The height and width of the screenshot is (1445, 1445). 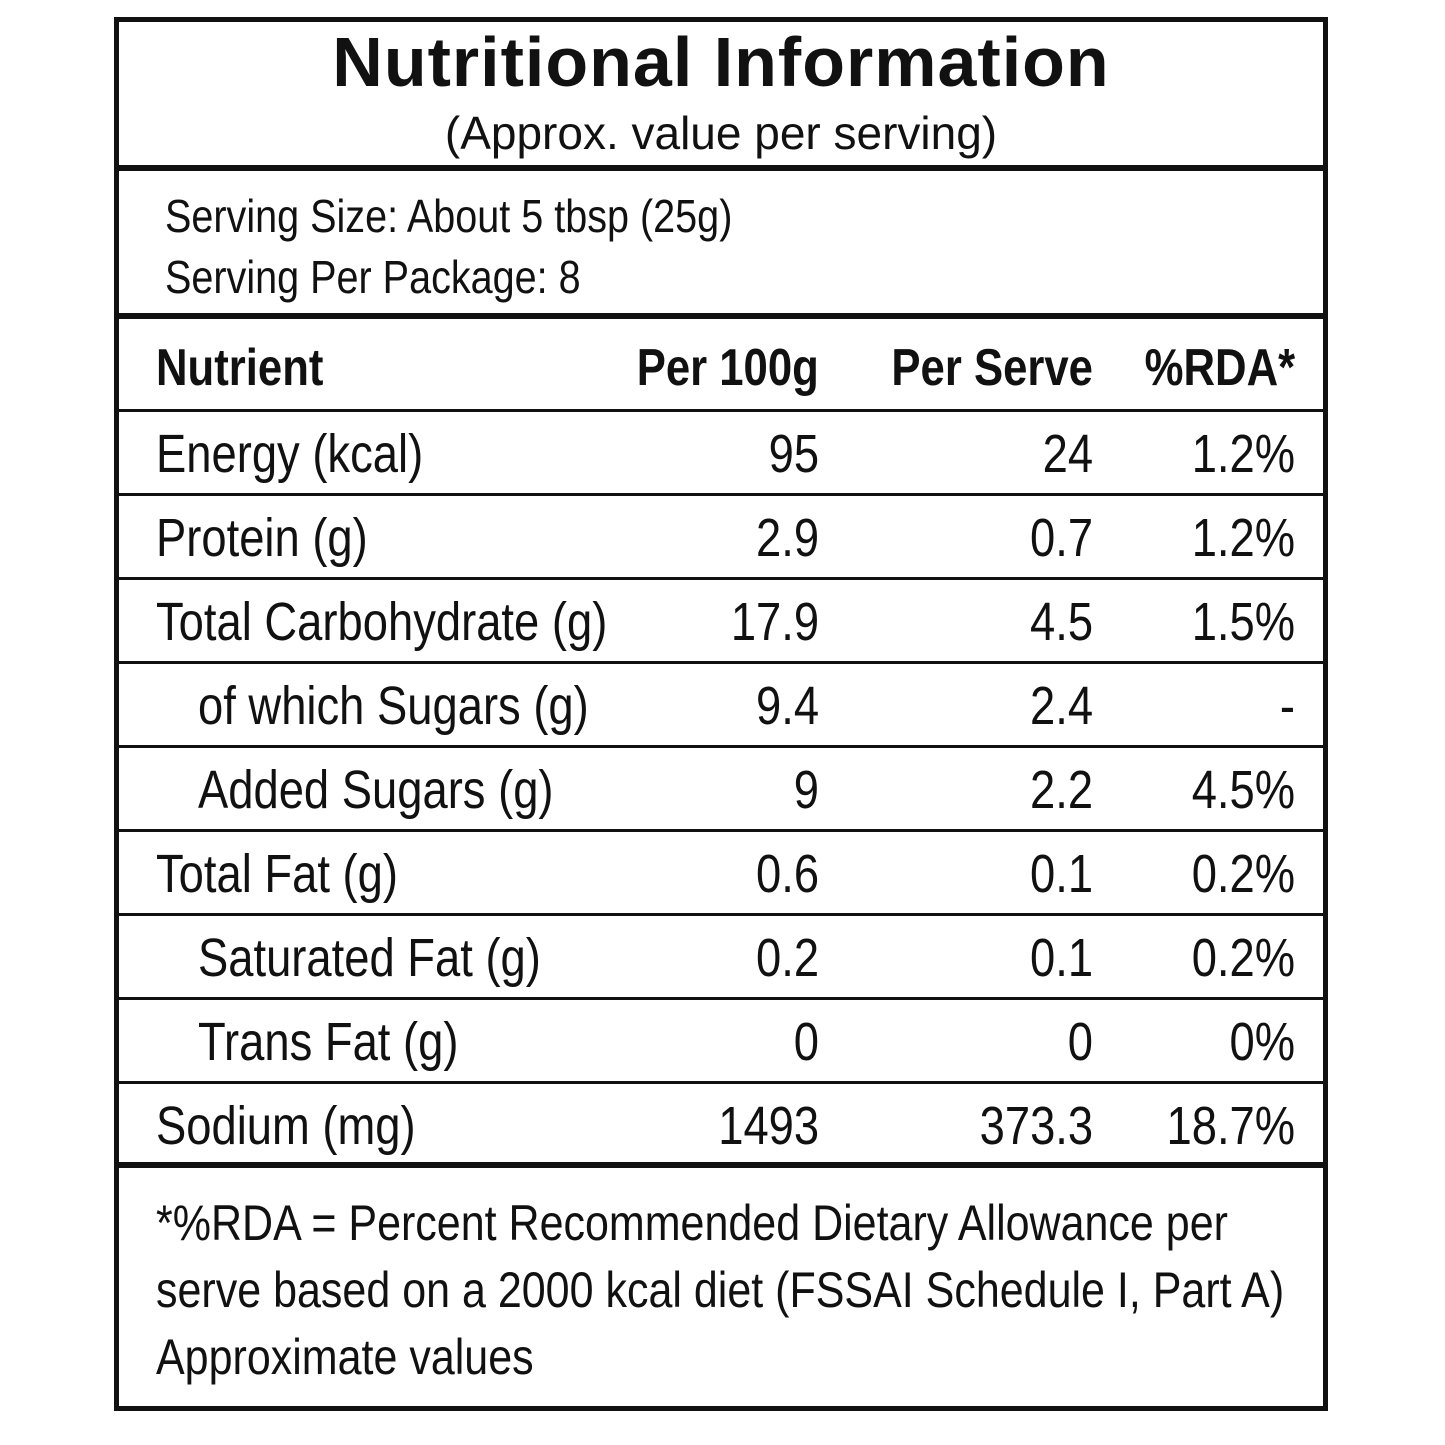 What do you see at coordinates (774, 622) in the screenshot?
I see `value-per-100g: 17.9` at bounding box center [774, 622].